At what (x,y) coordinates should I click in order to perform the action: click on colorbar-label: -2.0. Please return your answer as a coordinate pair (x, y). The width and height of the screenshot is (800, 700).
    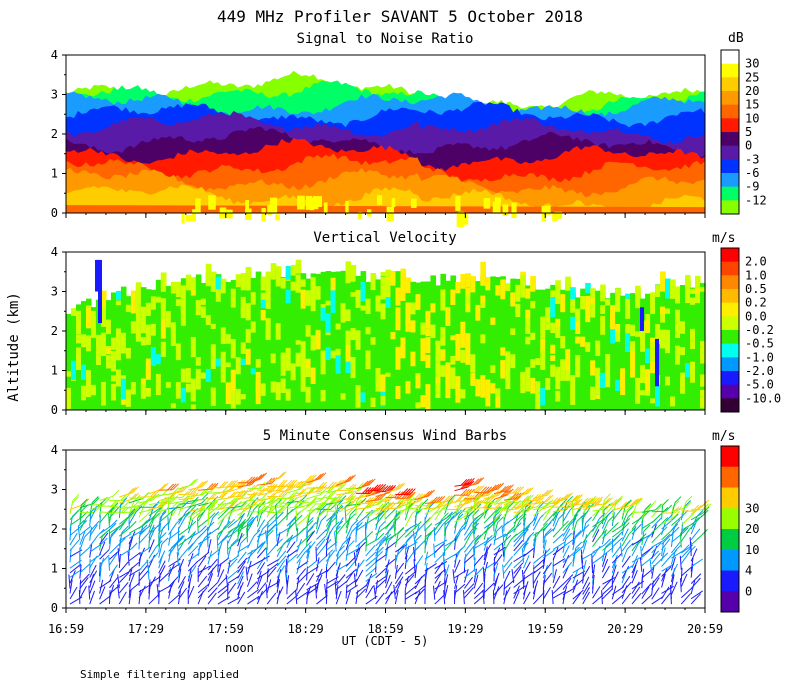
    Looking at the image, I should click on (759, 371).